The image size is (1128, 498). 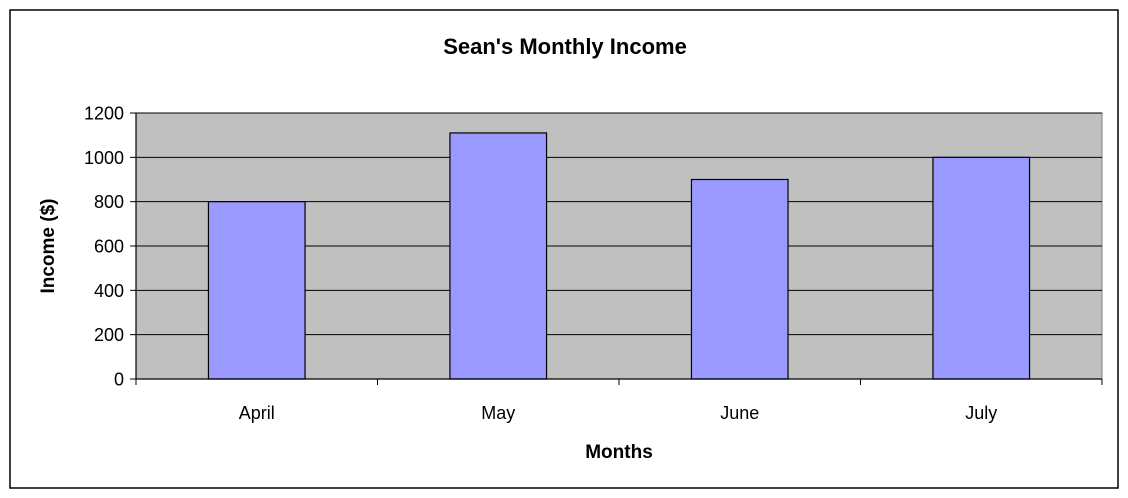 I want to click on bar-june, so click(x=739, y=279).